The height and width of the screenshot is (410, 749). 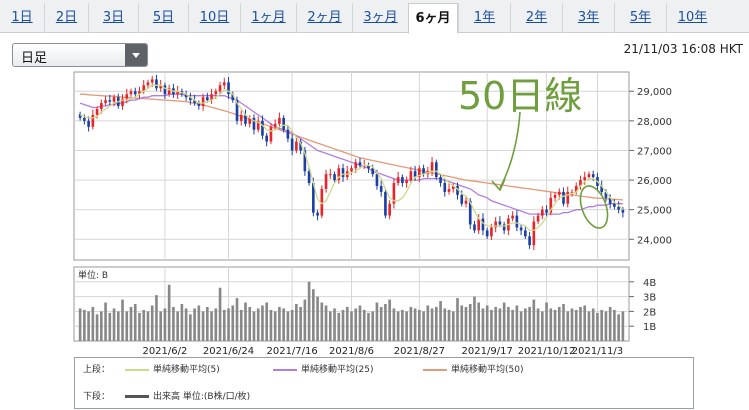 I want to click on tab-8: 6ヶ月, so click(x=433, y=18).